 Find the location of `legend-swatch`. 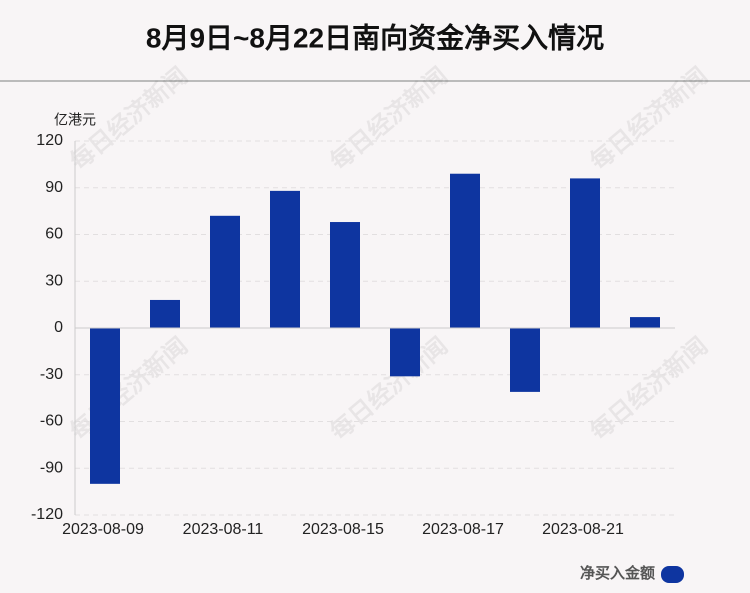

legend-swatch is located at coordinates (672, 574).